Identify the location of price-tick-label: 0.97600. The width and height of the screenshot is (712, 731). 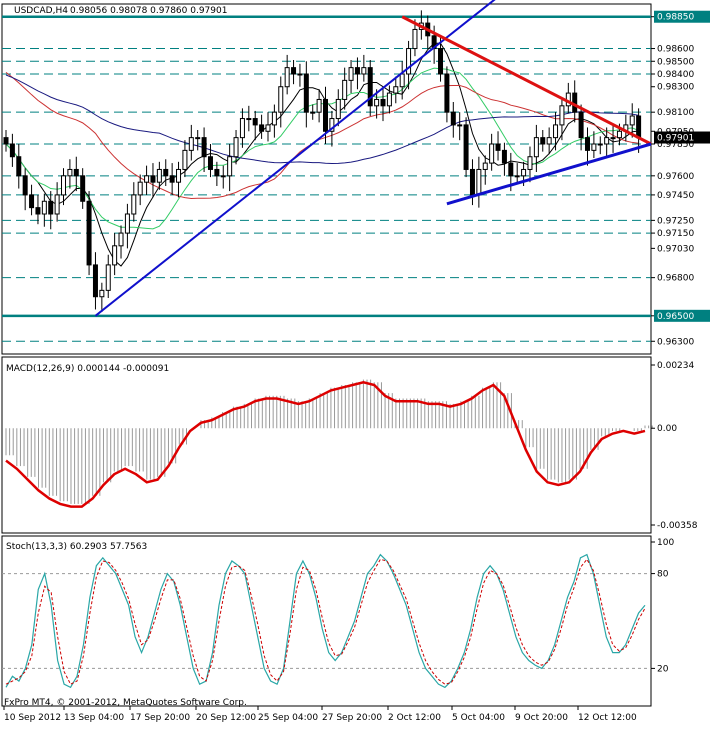
(675, 177).